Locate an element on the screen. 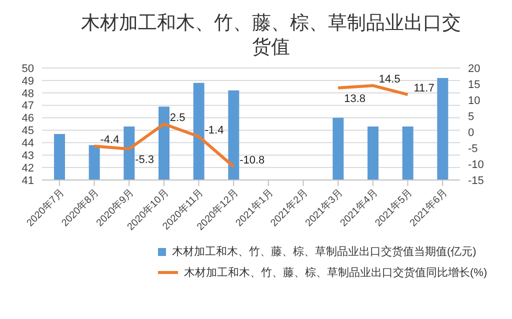  y-tick-label: 42 is located at coordinates (28, 168).